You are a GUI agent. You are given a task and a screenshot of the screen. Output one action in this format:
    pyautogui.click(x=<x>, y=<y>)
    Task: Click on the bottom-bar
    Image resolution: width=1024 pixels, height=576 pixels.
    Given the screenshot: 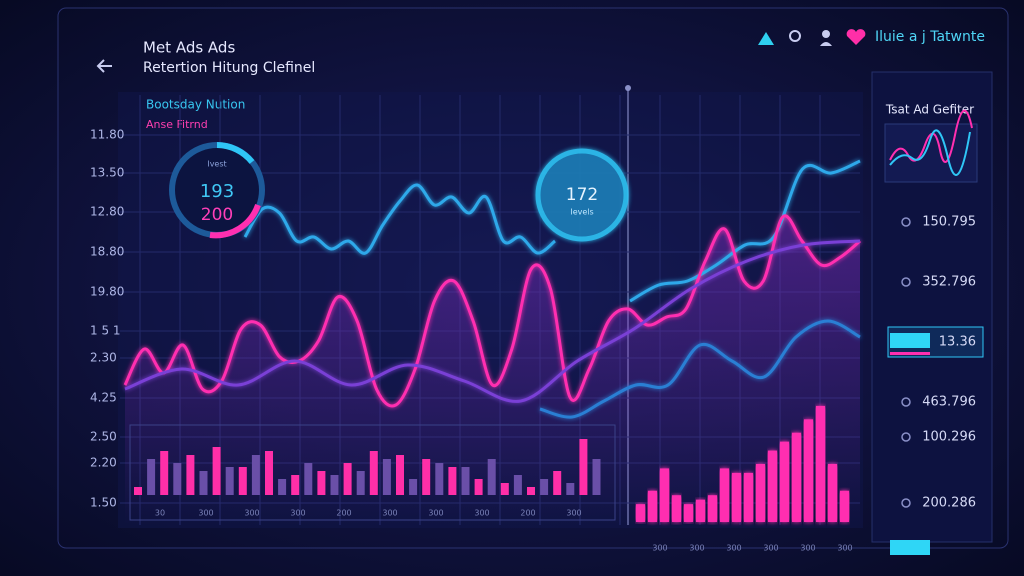 What is the action you would take?
    pyautogui.click(x=910, y=547)
    